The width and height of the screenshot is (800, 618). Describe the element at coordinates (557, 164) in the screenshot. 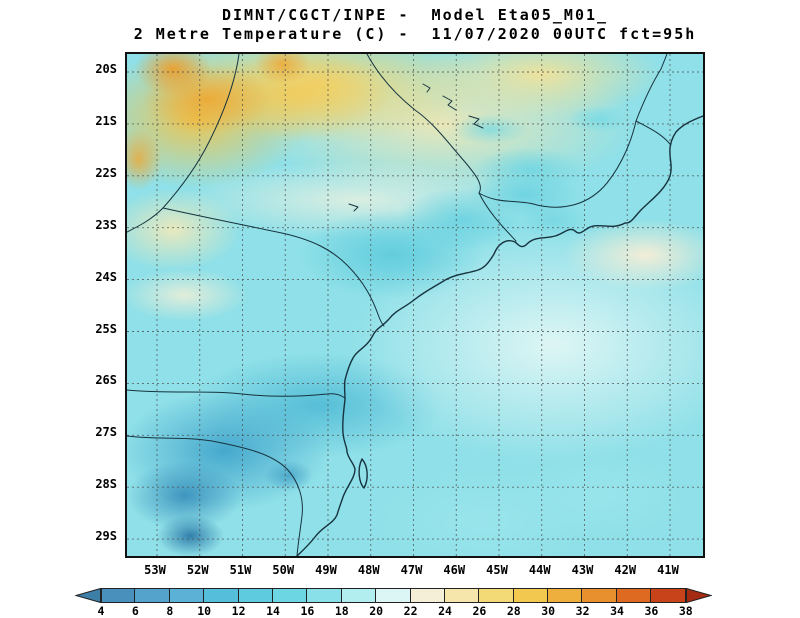

I see `state-border-mg-rj` at that location.